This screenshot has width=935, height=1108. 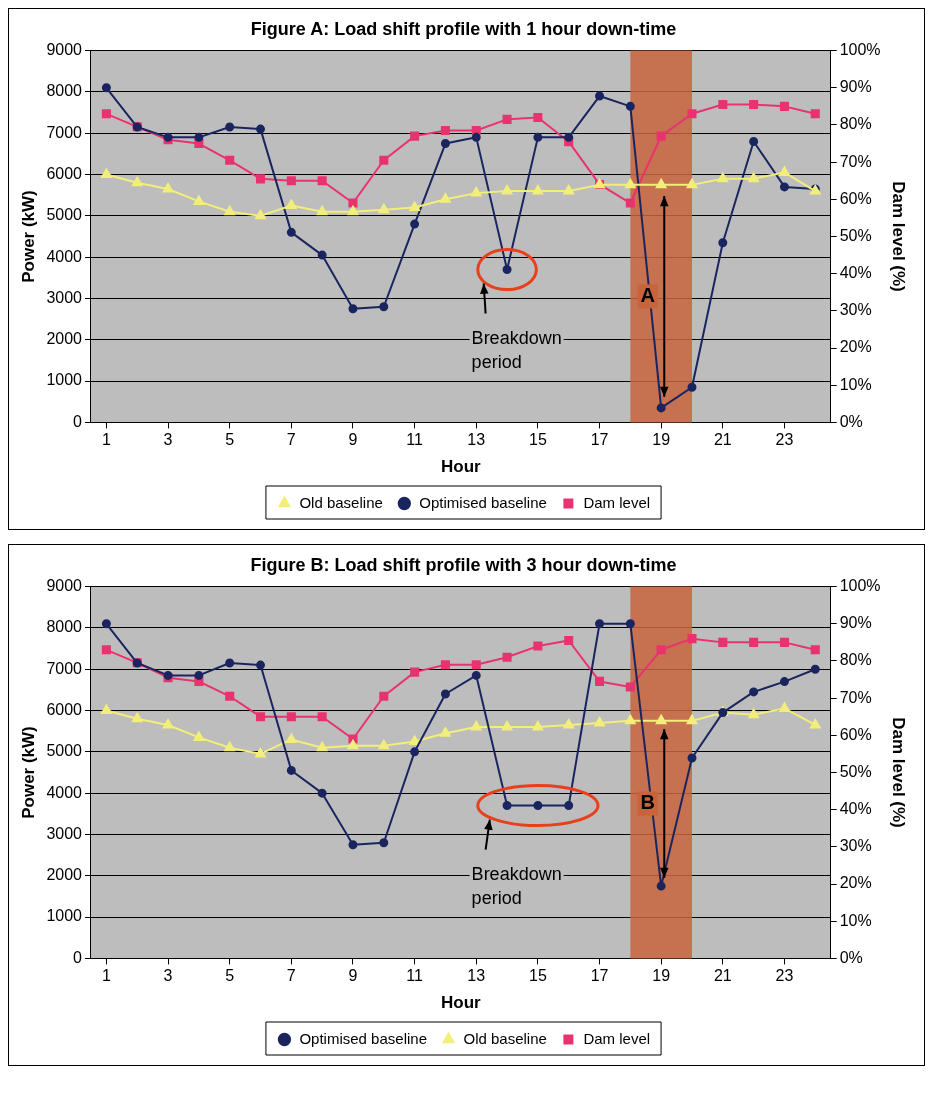 What do you see at coordinates (463, 28) in the screenshot?
I see `chart-title: Figure A: Load shift profile with 1 hour down-time` at bounding box center [463, 28].